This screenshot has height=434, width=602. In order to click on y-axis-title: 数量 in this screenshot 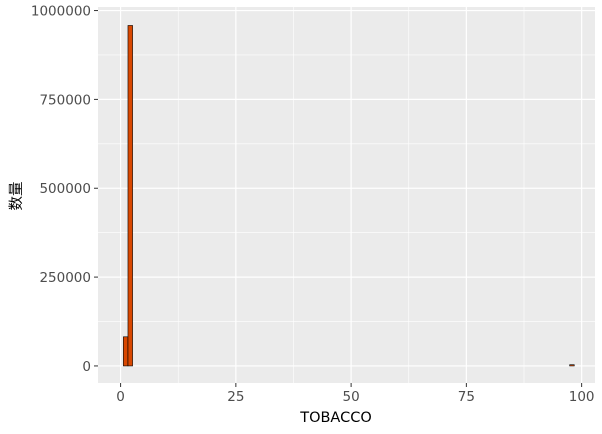, I will do `click(16, 196)`.